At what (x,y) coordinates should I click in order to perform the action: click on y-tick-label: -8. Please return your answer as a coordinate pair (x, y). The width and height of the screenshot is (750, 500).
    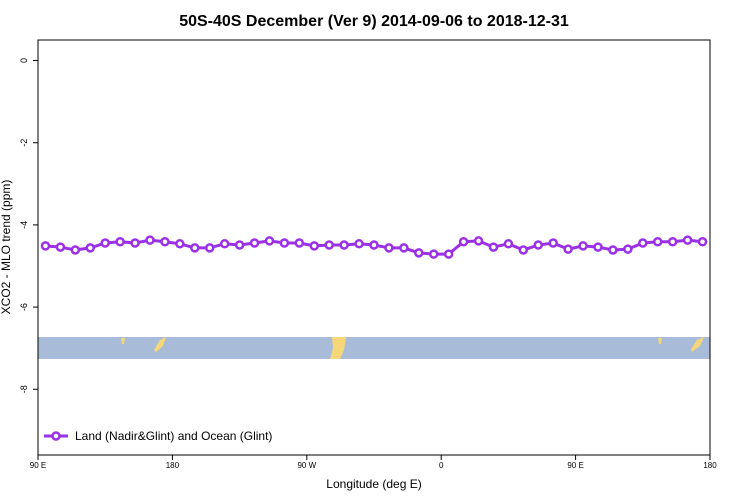
    Looking at the image, I should click on (24, 389).